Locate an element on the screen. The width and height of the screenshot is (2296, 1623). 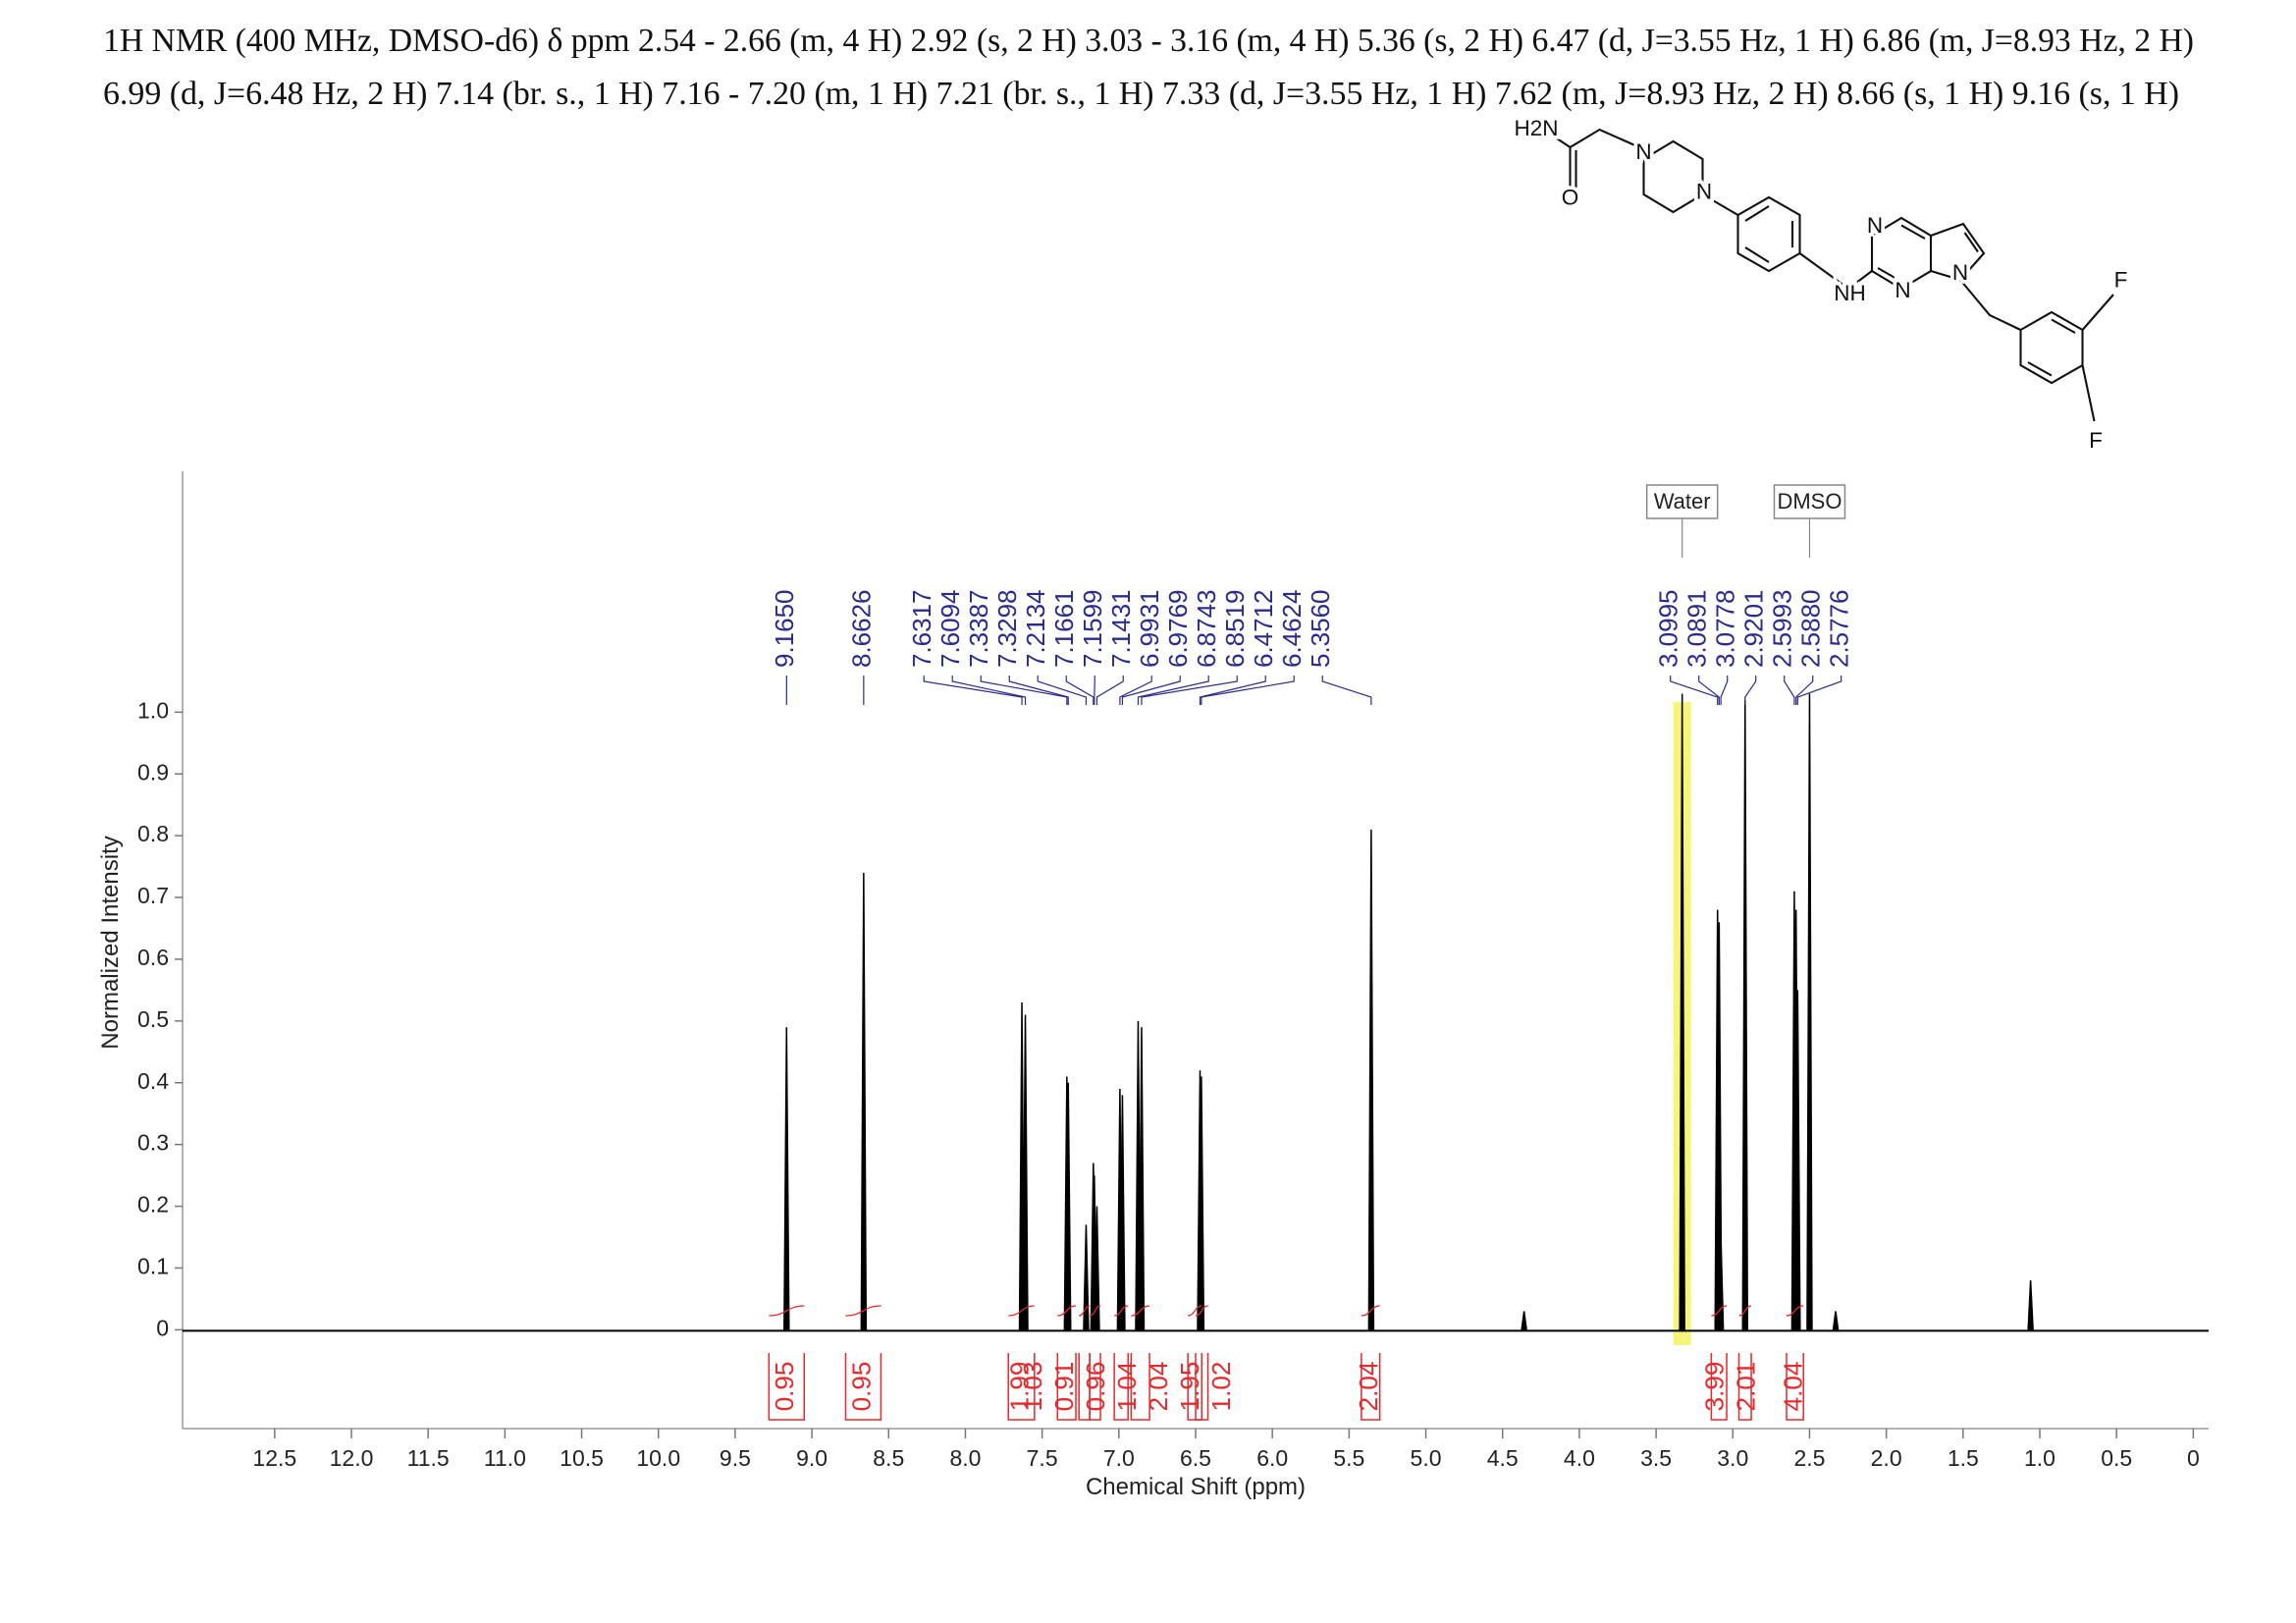
peak-label: 2.9201 is located at coordinates (1754, 628).